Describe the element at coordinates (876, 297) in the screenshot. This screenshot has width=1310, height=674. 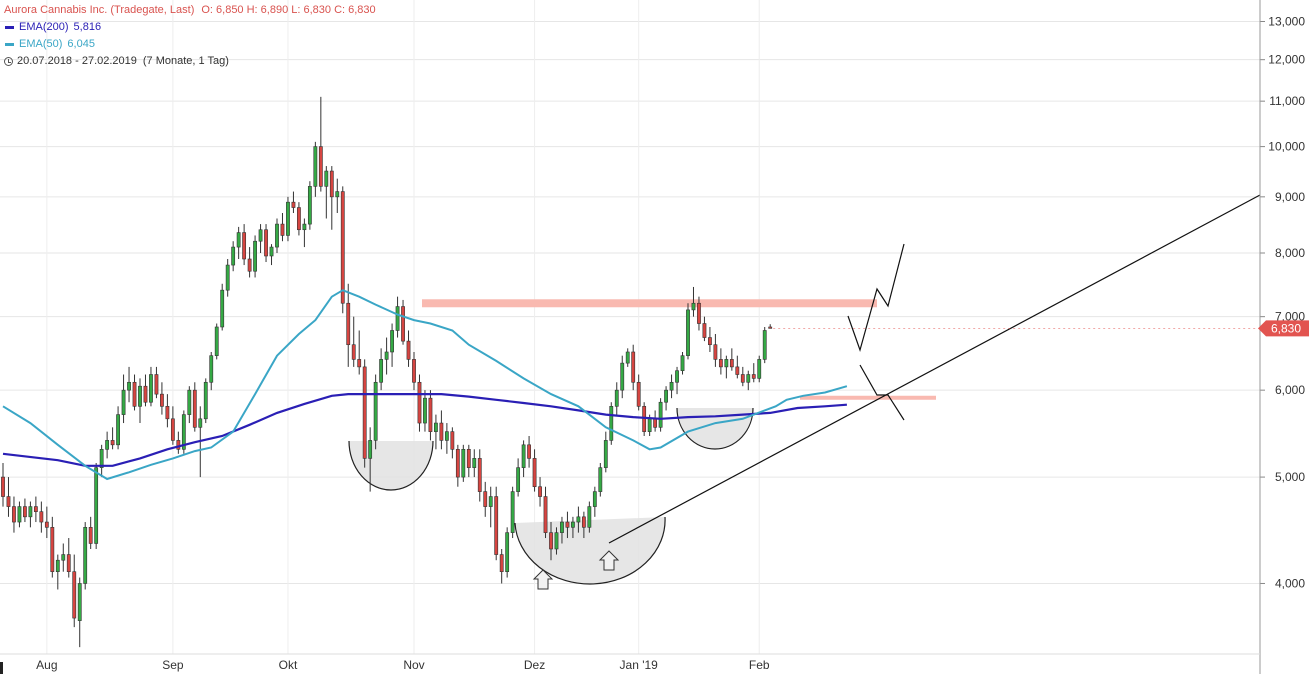
I see `bullish-projection` at that location.